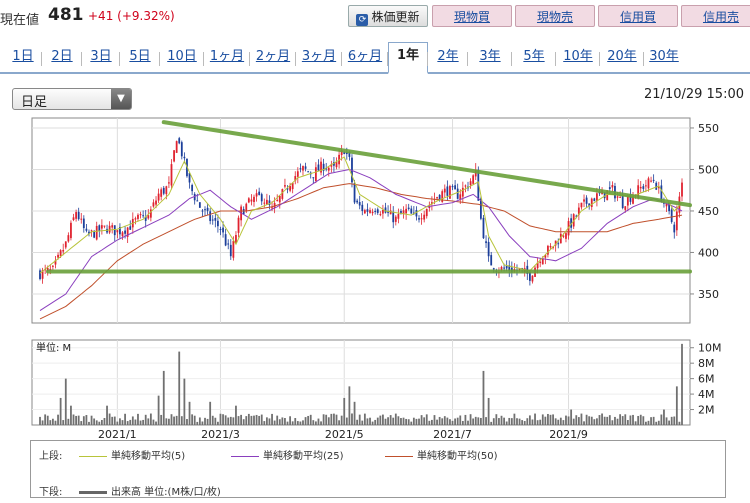 This screenshot has width=750, height=503. What do you see at coordinates (448, 56) in the screenshot?
I see `tab-10: 2年` at bounding box center [448, 56].